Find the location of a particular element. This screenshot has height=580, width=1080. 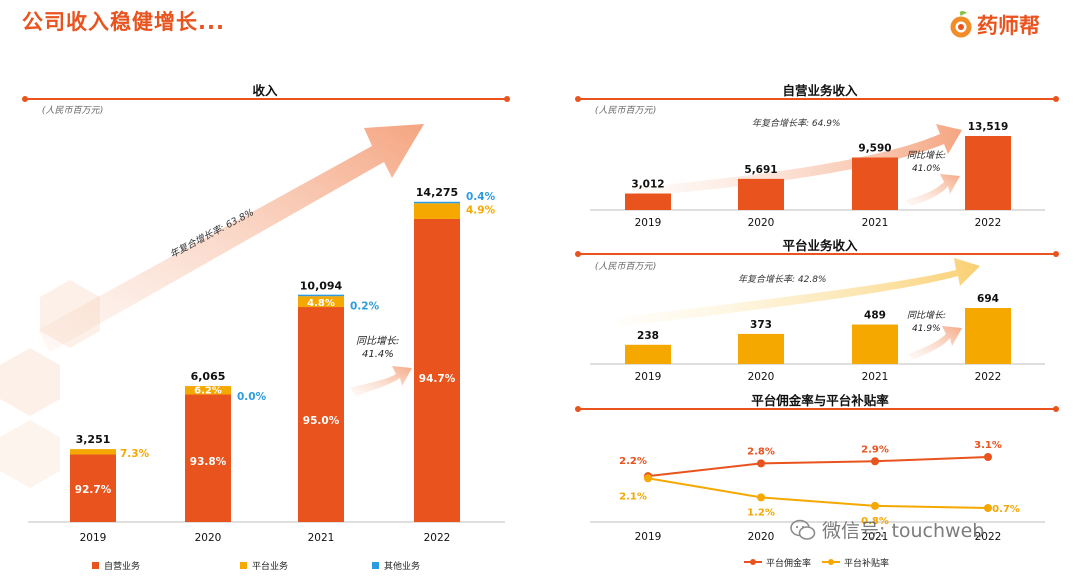

value-label-platform-2022: 694 is located at coordinates (988, 299).